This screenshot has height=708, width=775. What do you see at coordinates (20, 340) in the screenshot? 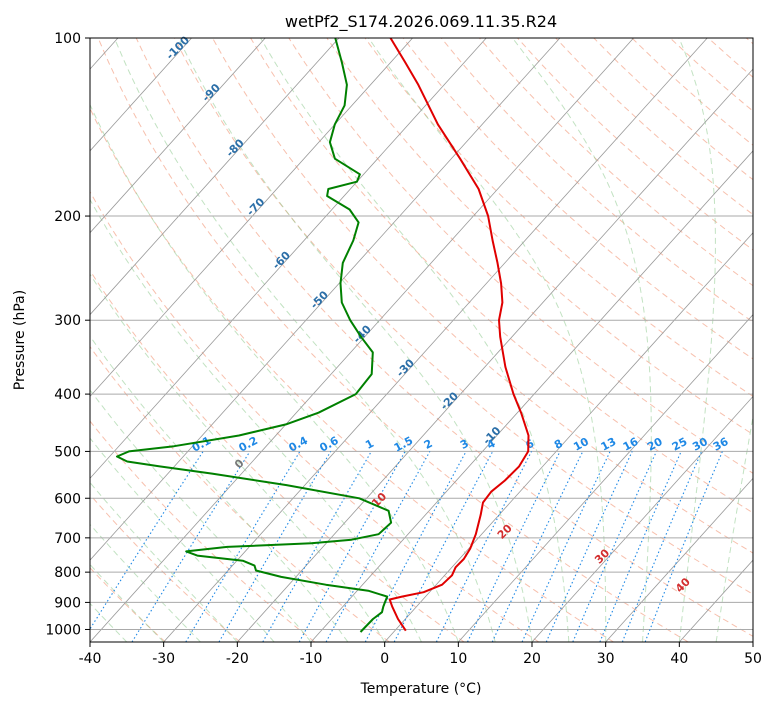
I see `y-axis-label: Pressure (hPa)` at bounding box center [20, 340].